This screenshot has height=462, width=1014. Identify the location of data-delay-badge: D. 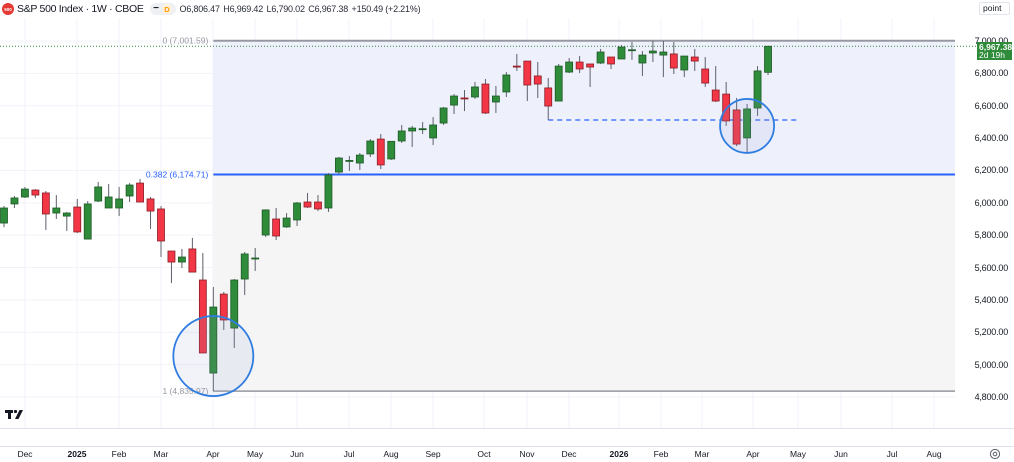
(166, 9).